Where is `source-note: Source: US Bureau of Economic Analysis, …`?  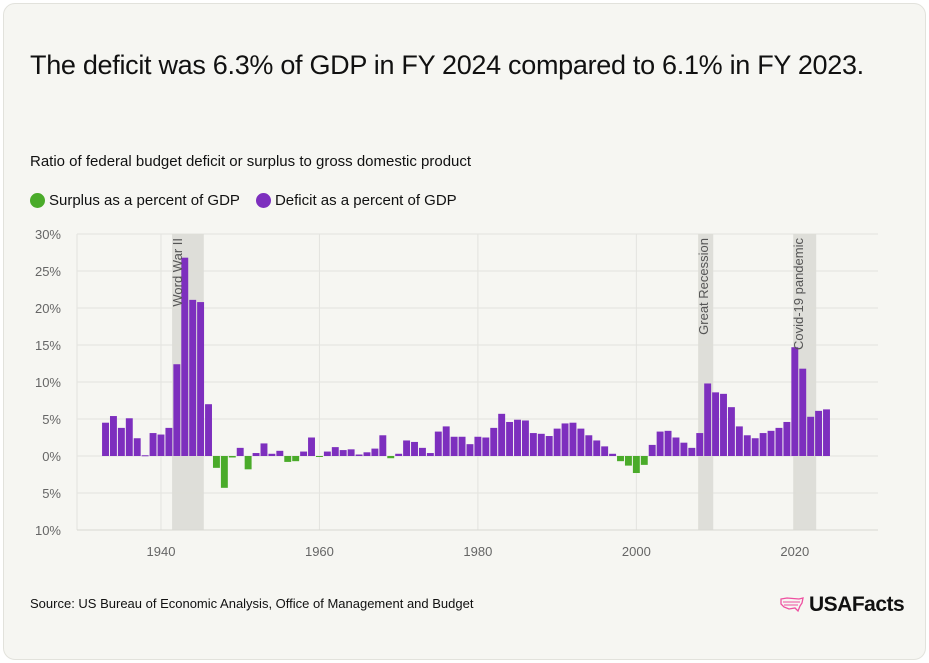 source-note: Source: US Bureau of Economic Analysis, … is located at coordinates (252, 603).